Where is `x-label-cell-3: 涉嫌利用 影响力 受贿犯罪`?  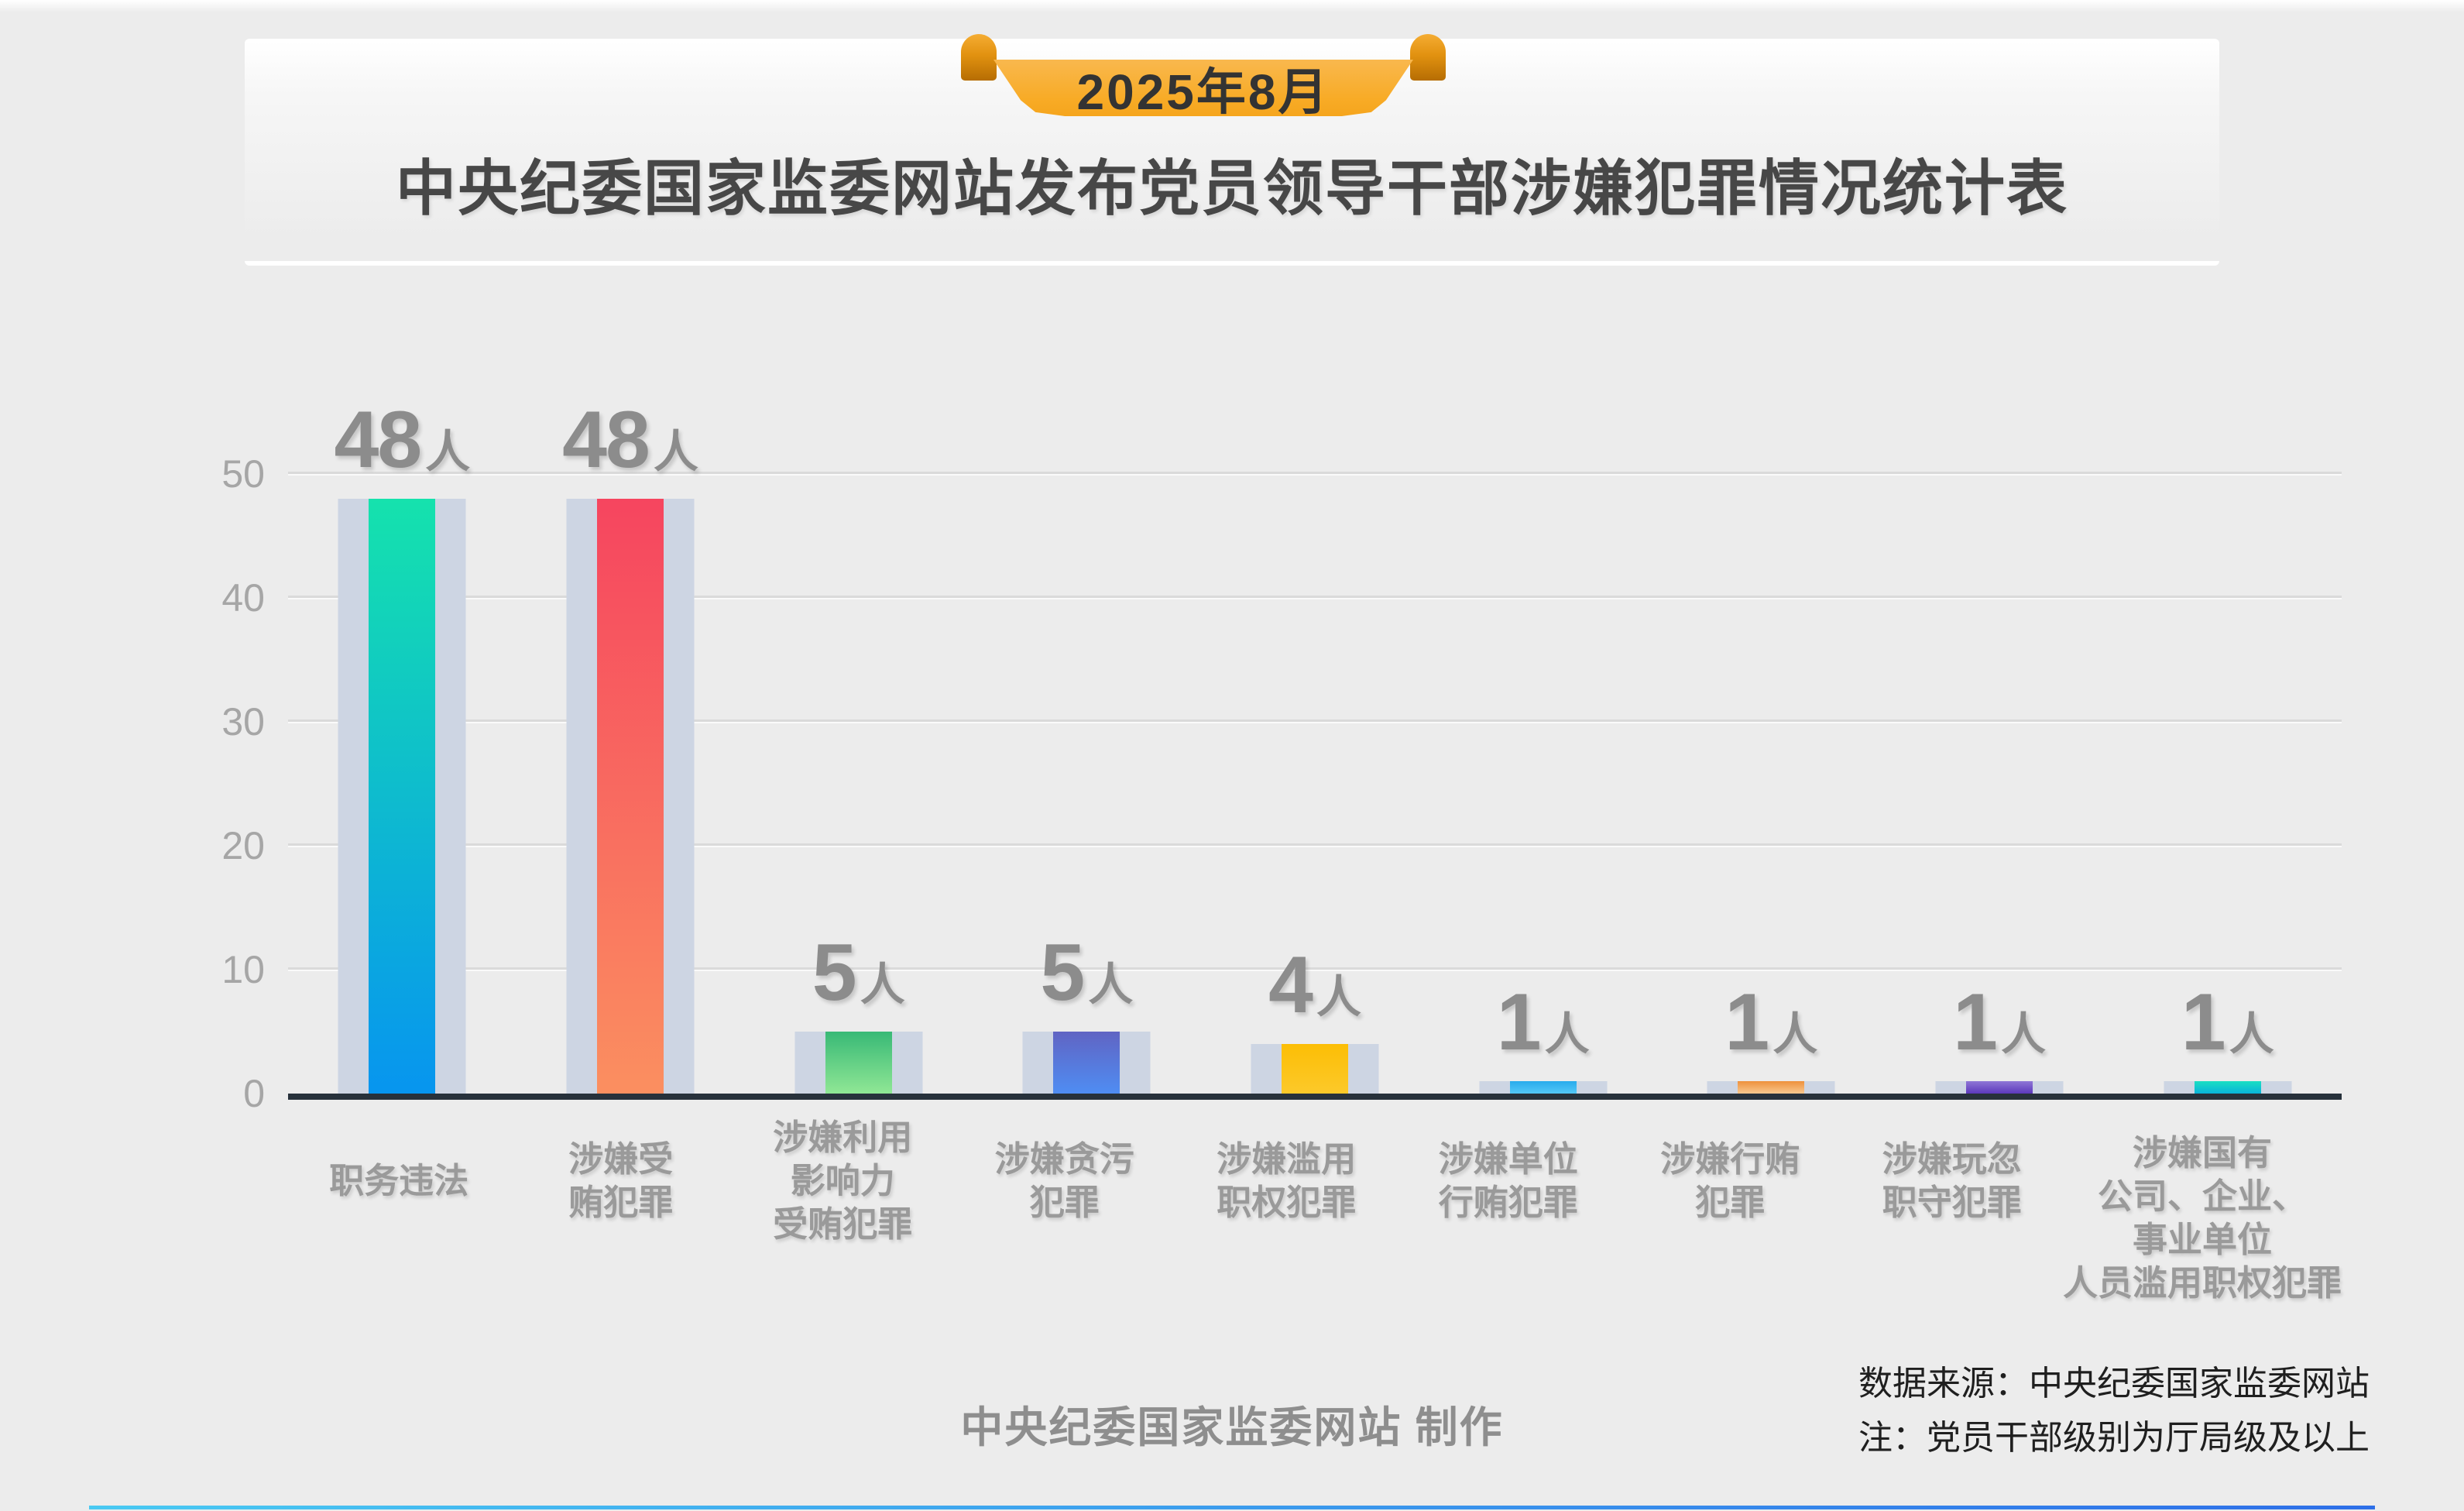
x-label-cell-3: 涉嫌利用 影响力 受贿犯罪 is located at coordinates (843, 1181).